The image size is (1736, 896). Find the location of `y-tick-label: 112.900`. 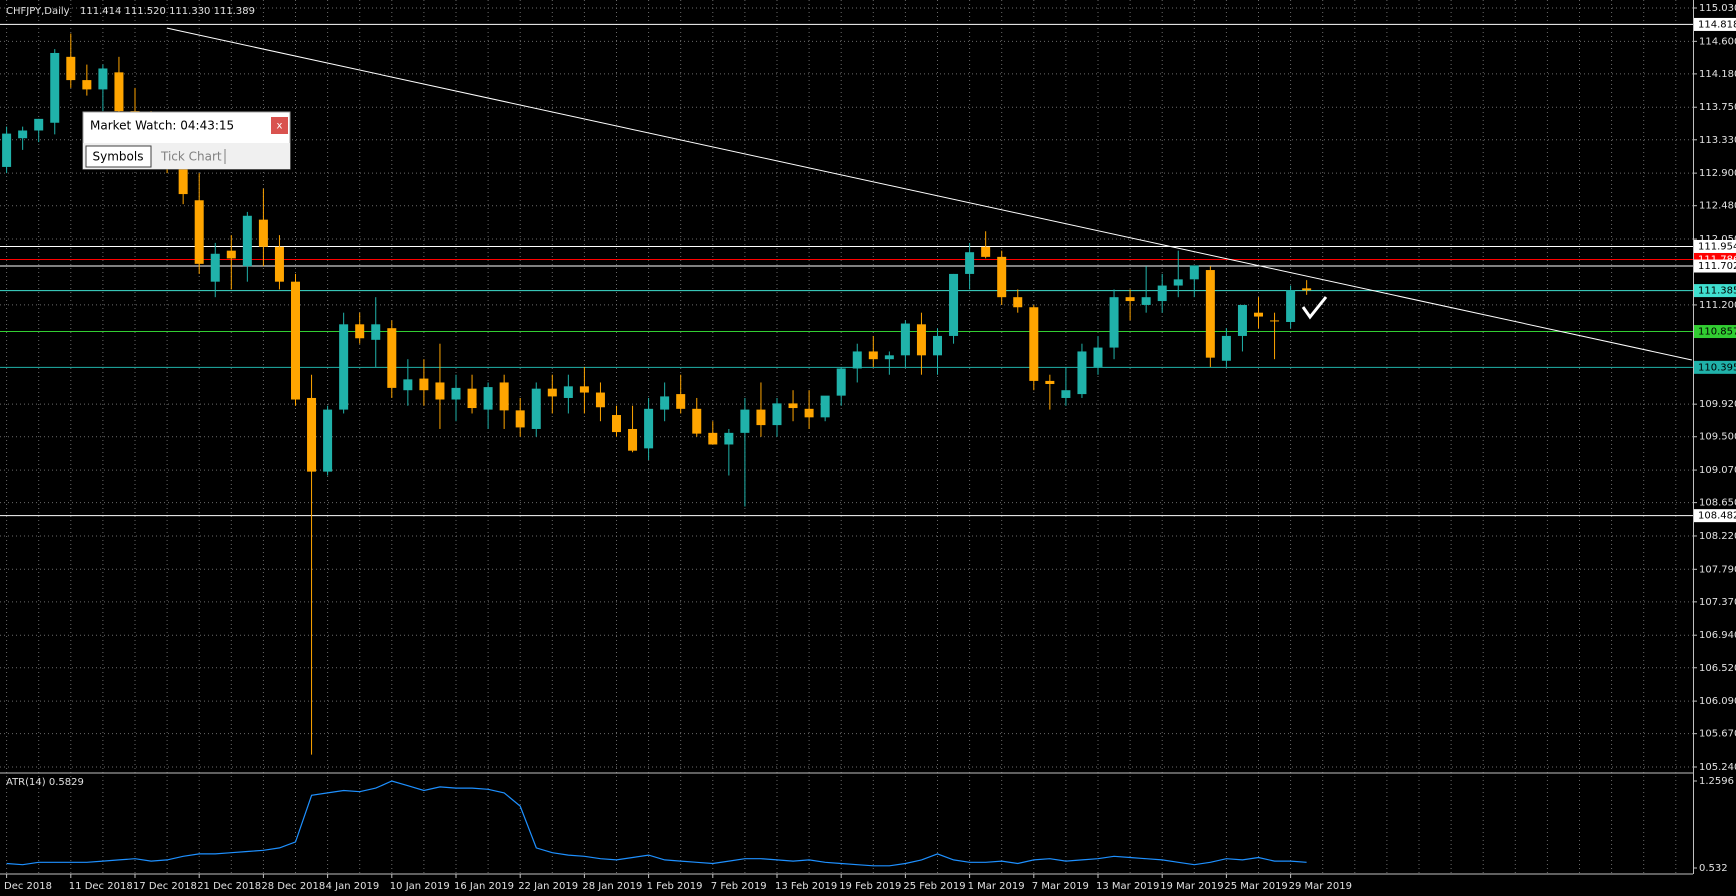

y-tick-label: 112.900 is located at coordinates (1717, 173).